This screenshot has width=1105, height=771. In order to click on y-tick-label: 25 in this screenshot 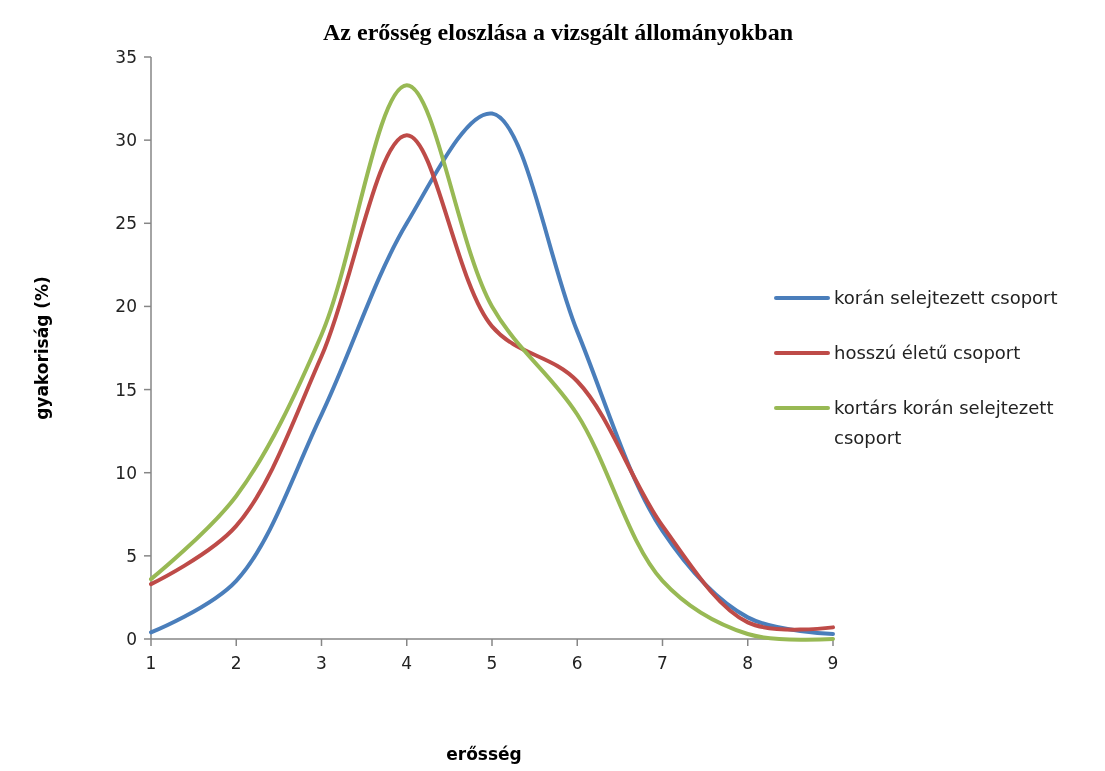, I will do `click(126, 223)`.